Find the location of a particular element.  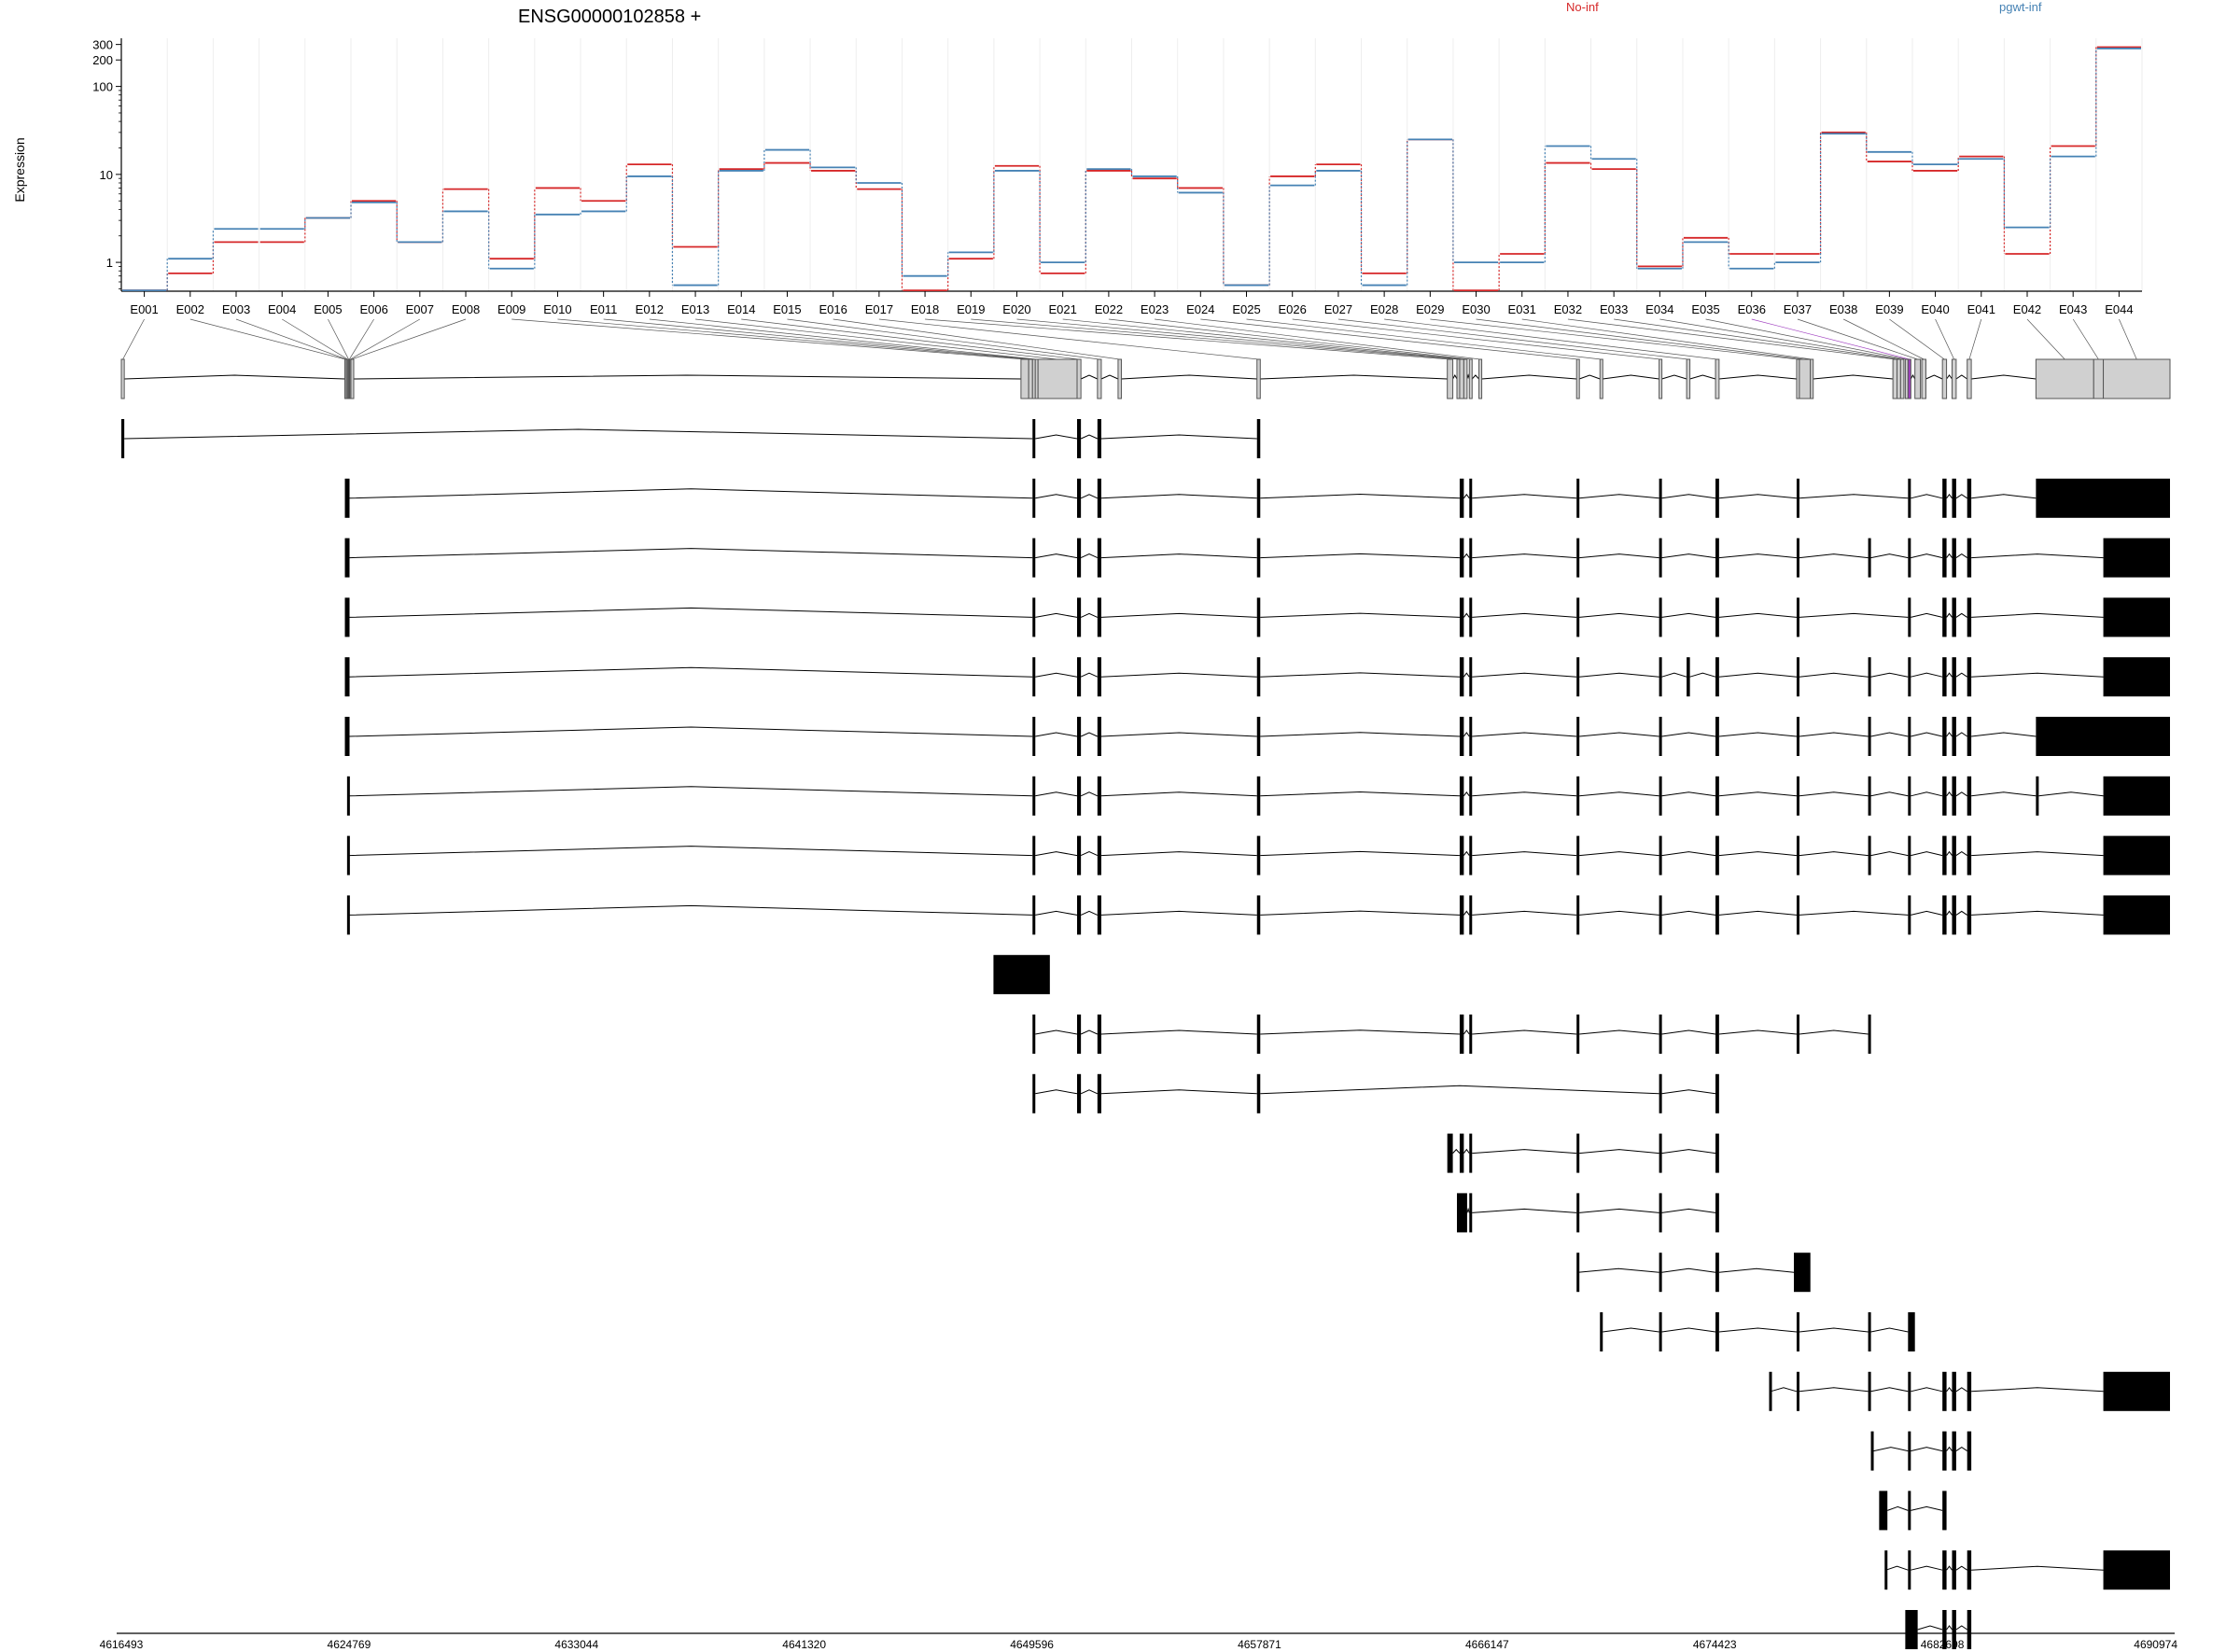

exon-label: E005 is located at coordinates (328, 309).